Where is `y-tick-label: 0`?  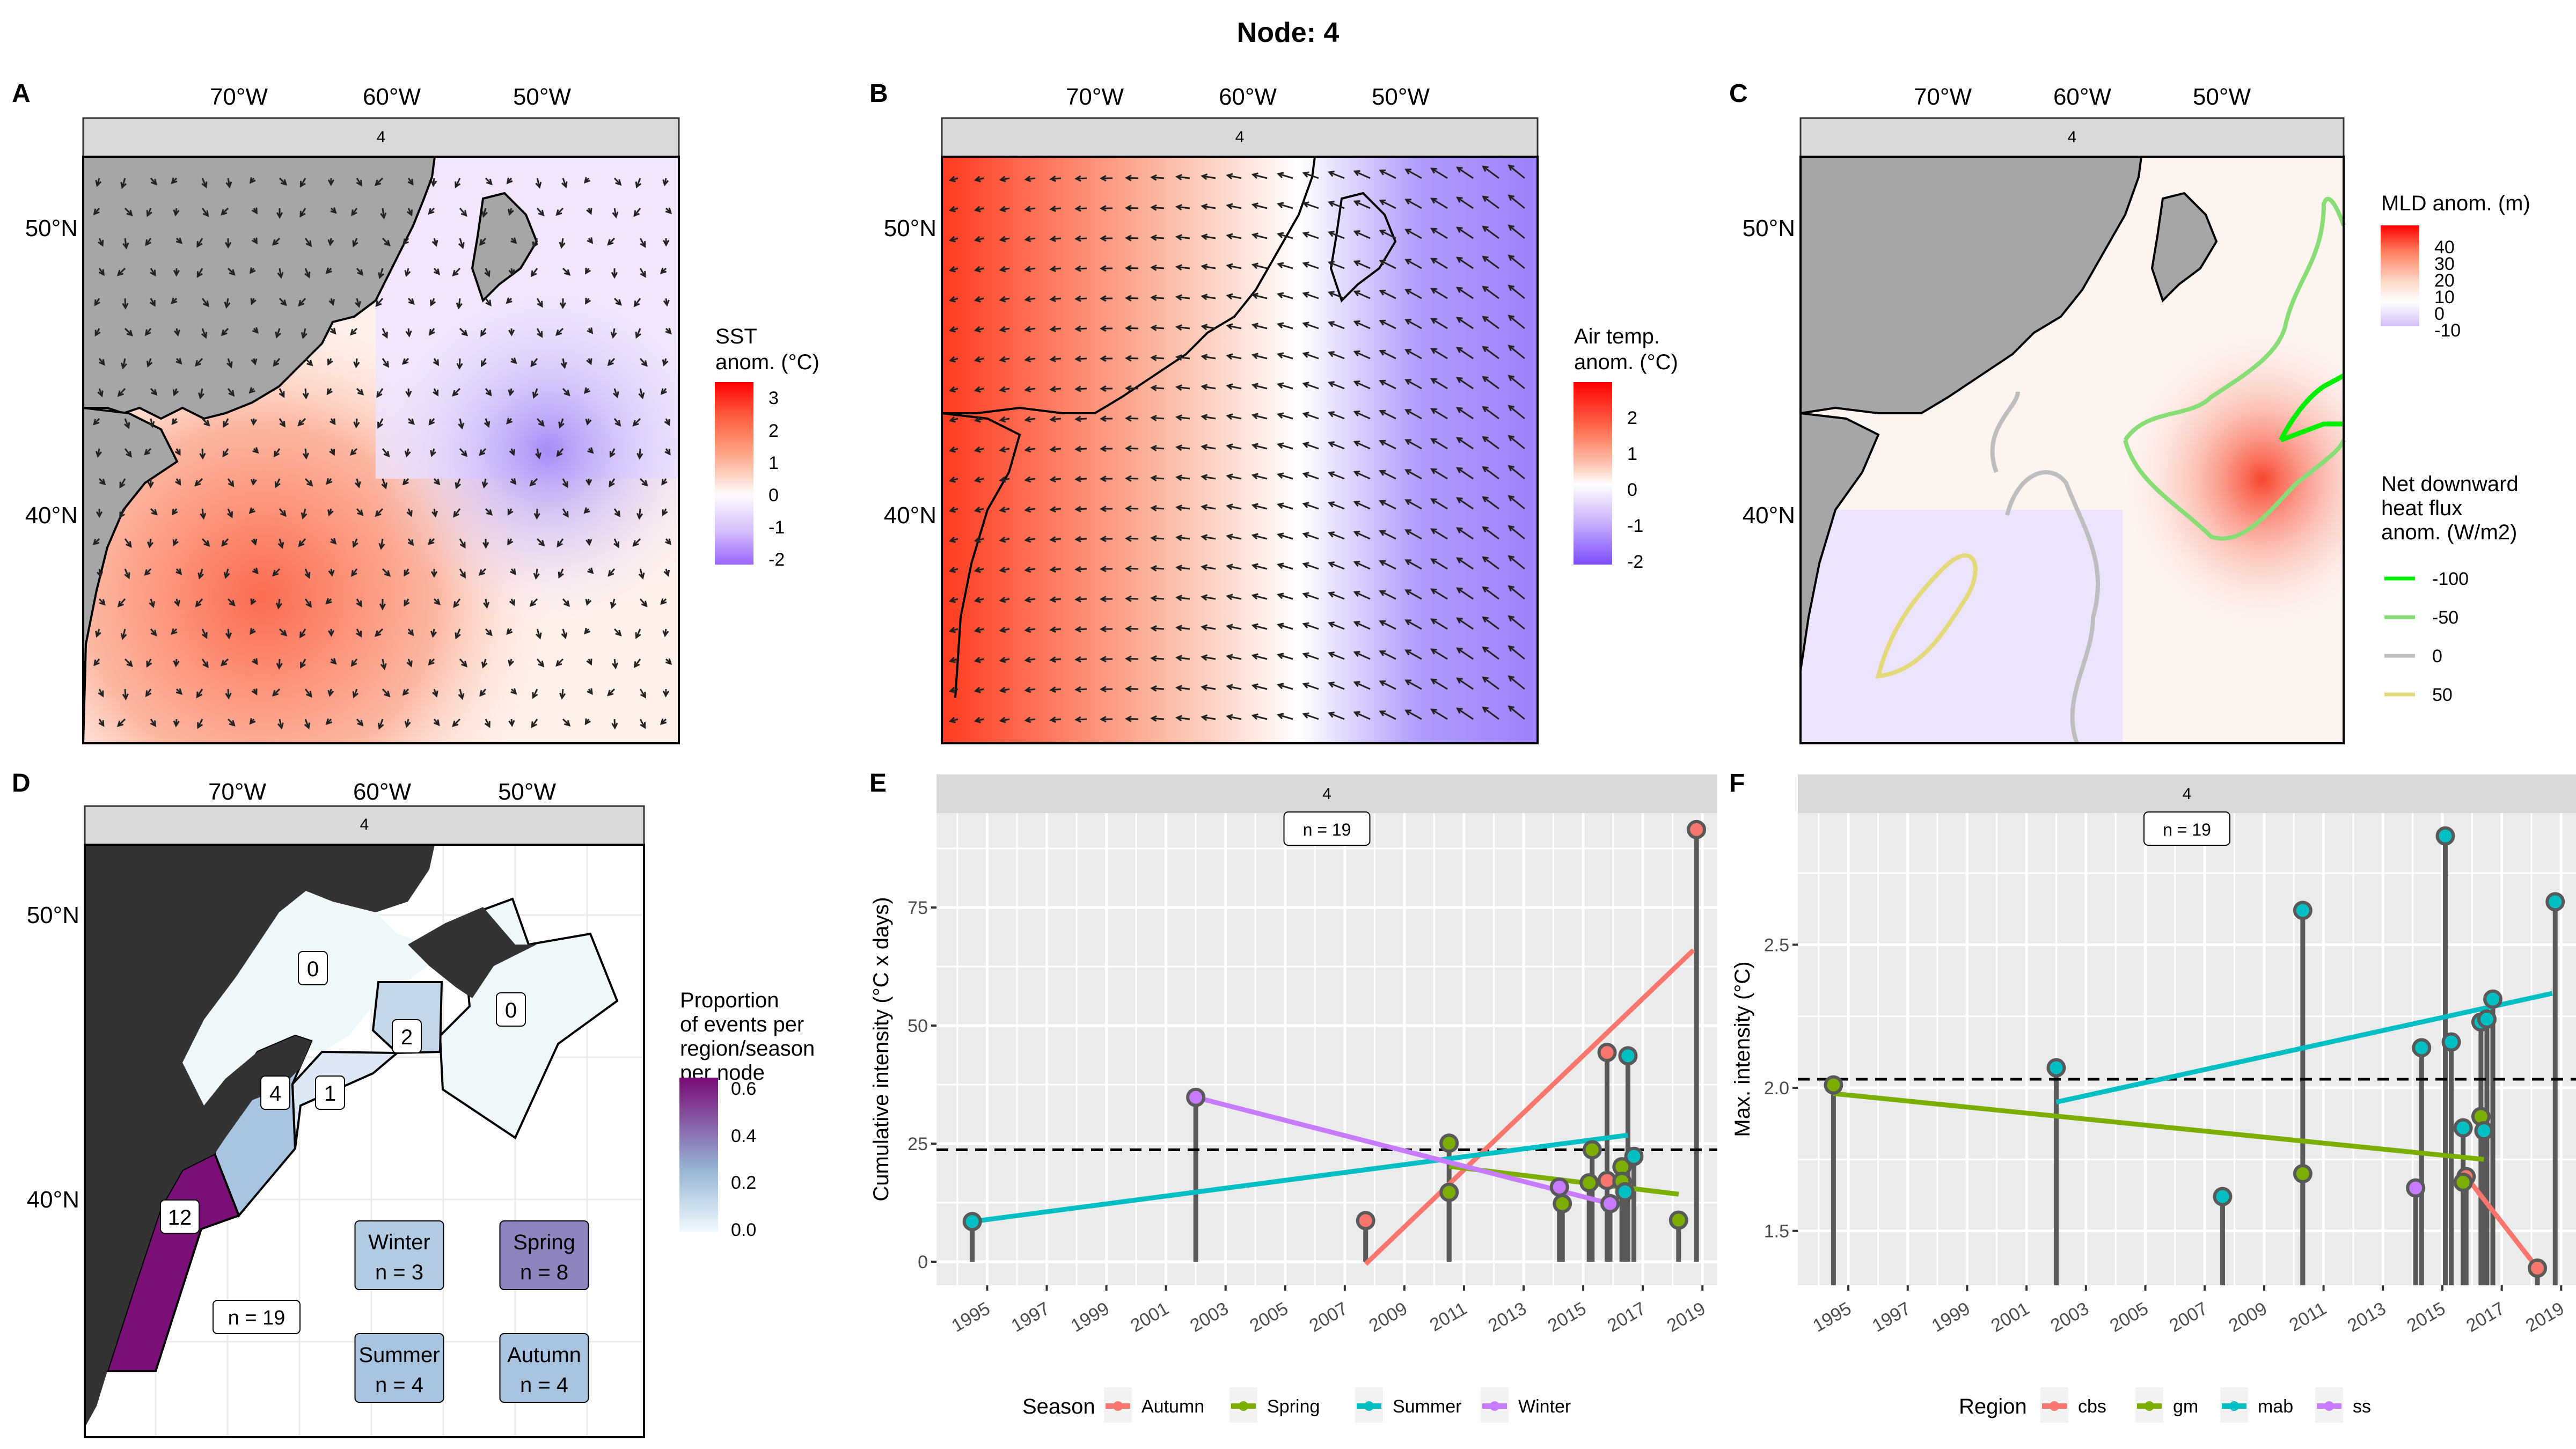 y-tick-label: 0 is located at coordinates (923, 1262).